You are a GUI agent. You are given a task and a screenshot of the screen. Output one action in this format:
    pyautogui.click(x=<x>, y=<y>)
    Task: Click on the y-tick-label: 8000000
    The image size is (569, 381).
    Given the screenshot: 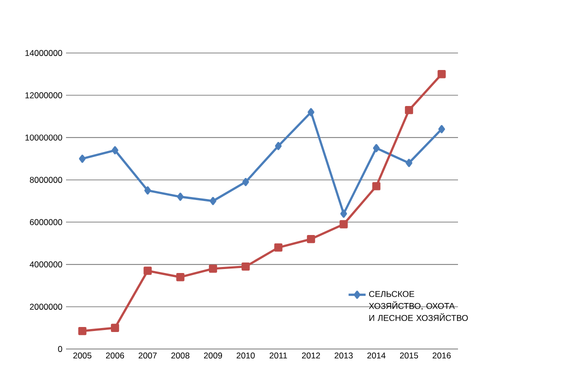 What is the action you would take?
    pyautogui.click(x=46, y=179)
    